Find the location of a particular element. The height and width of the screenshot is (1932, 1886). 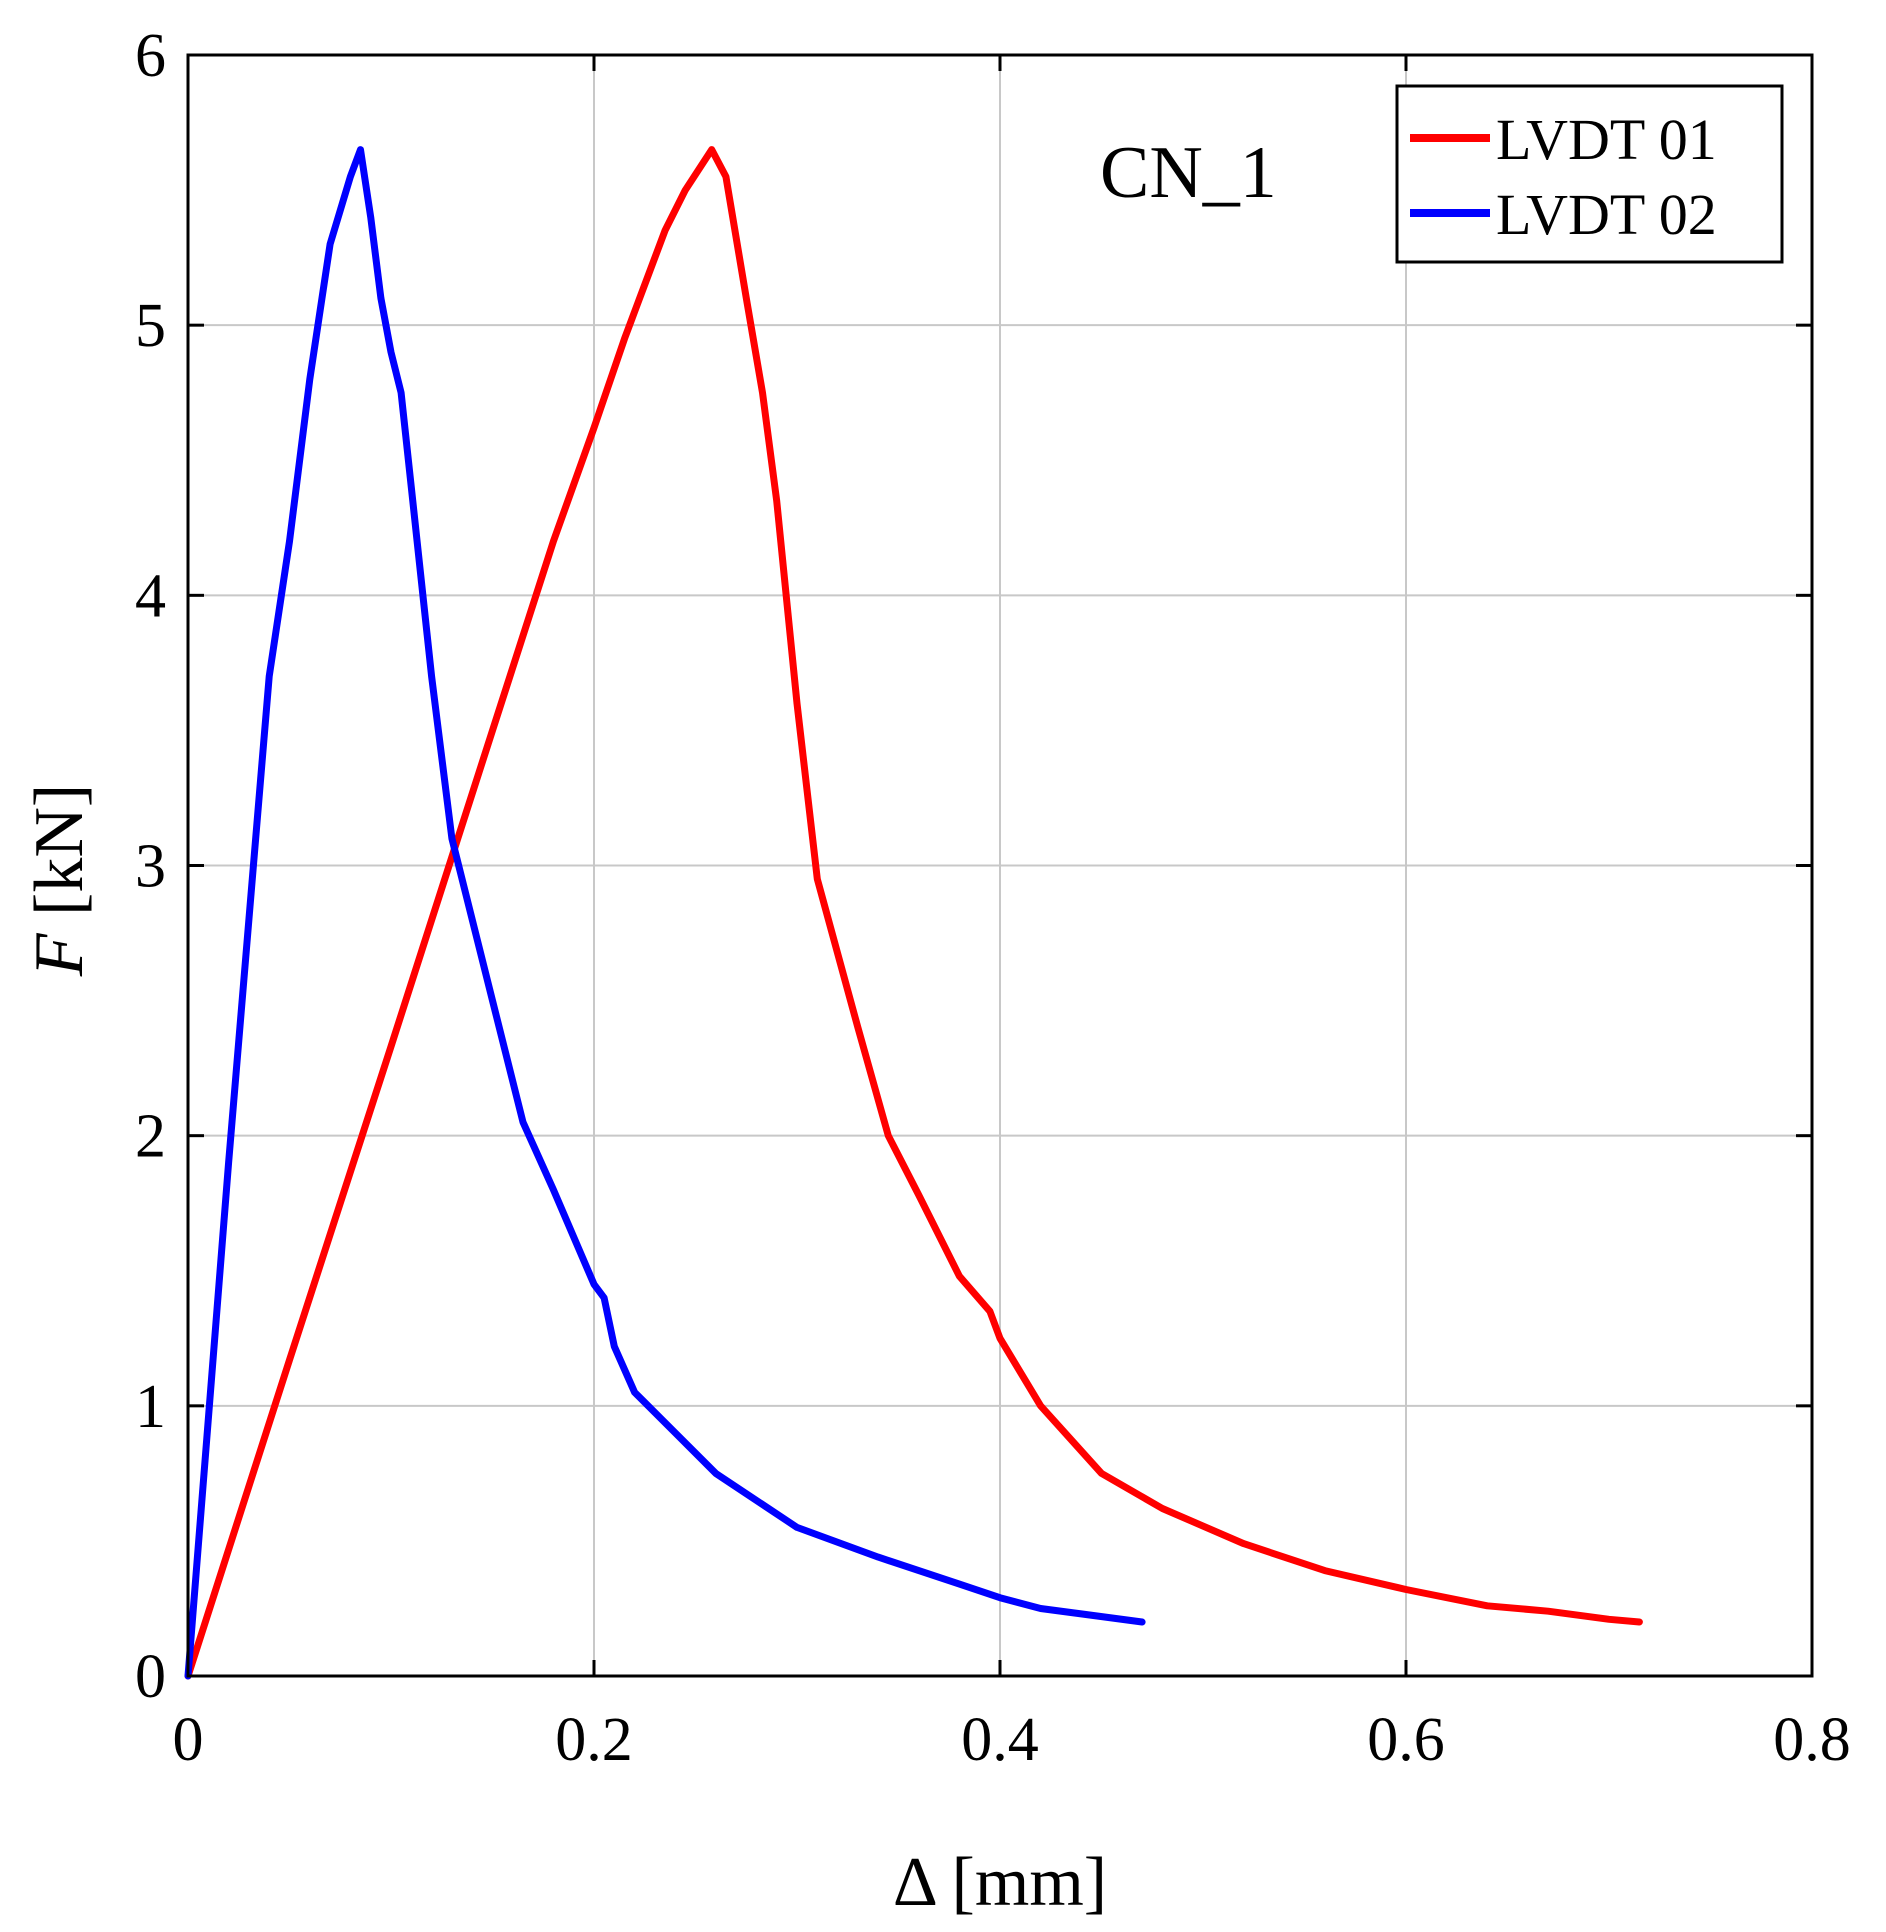

y-tick-label: 1 is located at coordinates (150, 1407).